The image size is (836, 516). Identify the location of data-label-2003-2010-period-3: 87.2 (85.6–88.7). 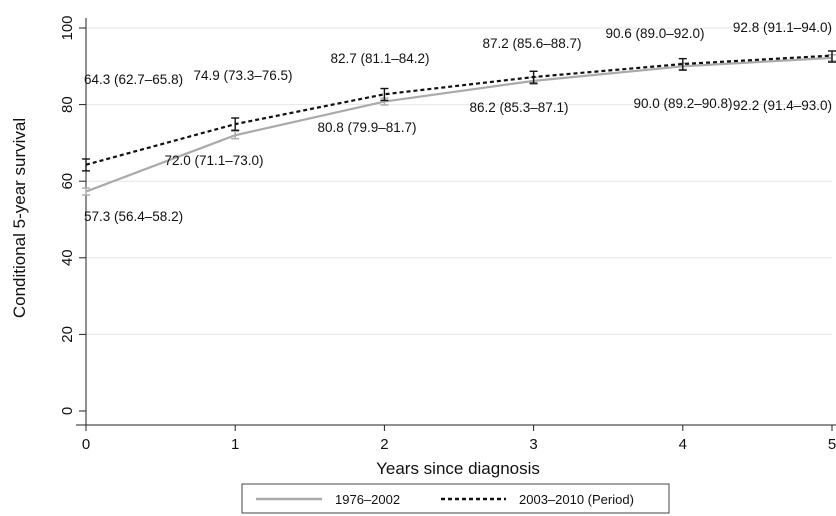
(531, 43).